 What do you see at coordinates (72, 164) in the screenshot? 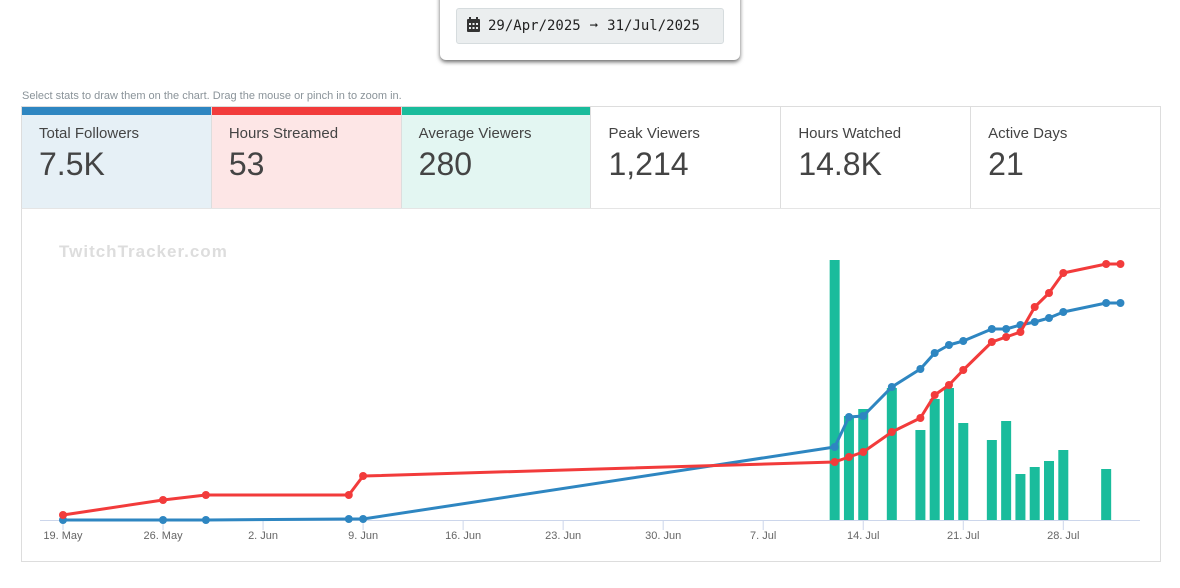
I see `stat-value: 7.5K` at bounding box center [72, 164].